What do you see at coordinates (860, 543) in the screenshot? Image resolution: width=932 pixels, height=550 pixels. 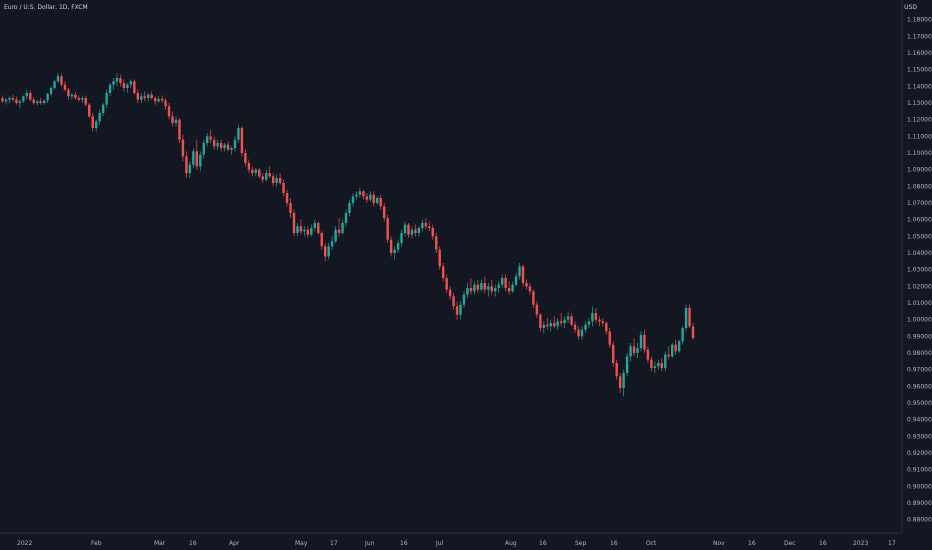 I see `time-tick-label: 2023` at bounding box center [860, 543].